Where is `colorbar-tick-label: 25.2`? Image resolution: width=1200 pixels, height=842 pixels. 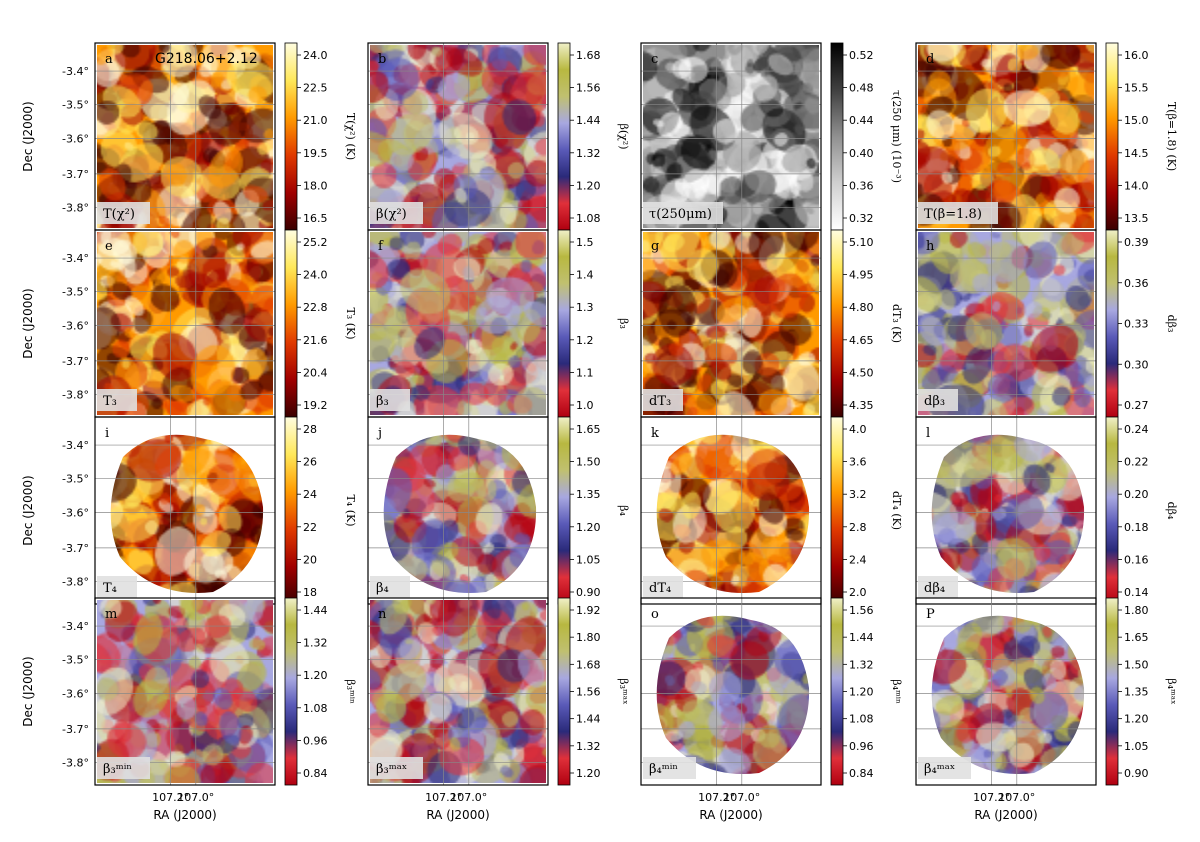
colorbar-tick-label: 25.2 is located at coordinates (315, 242).